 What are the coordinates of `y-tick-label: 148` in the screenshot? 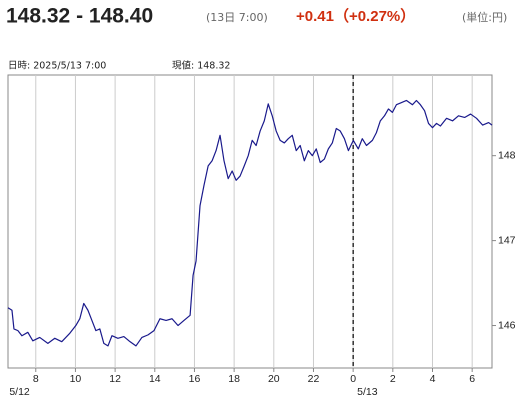 It's located at (507, 155).